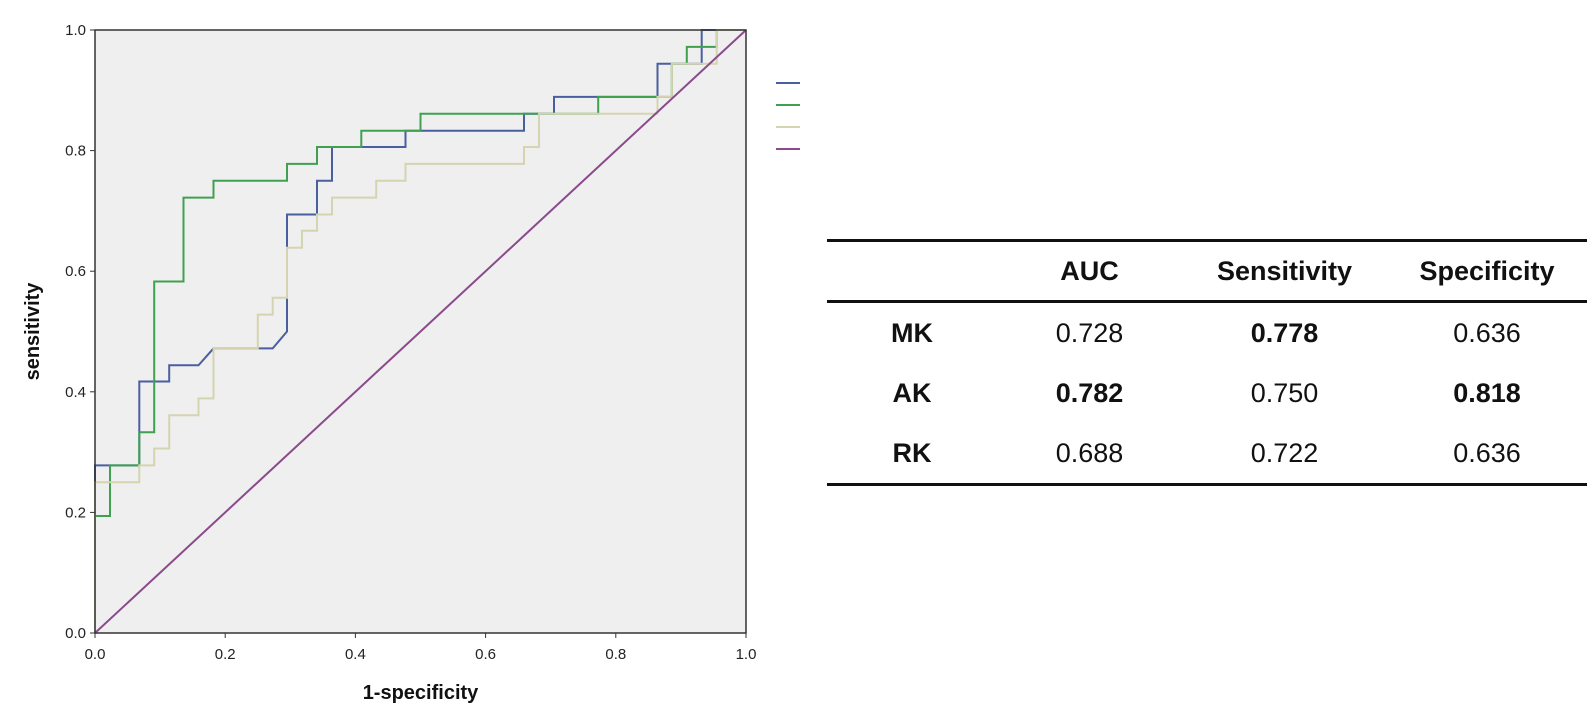 The height and width of the screenshot is (727, 1590). What do you see at coordinates (33, 331) in the screenshot?
I see `y-axis-title: sensitivity` at bounding box center [33, 331].